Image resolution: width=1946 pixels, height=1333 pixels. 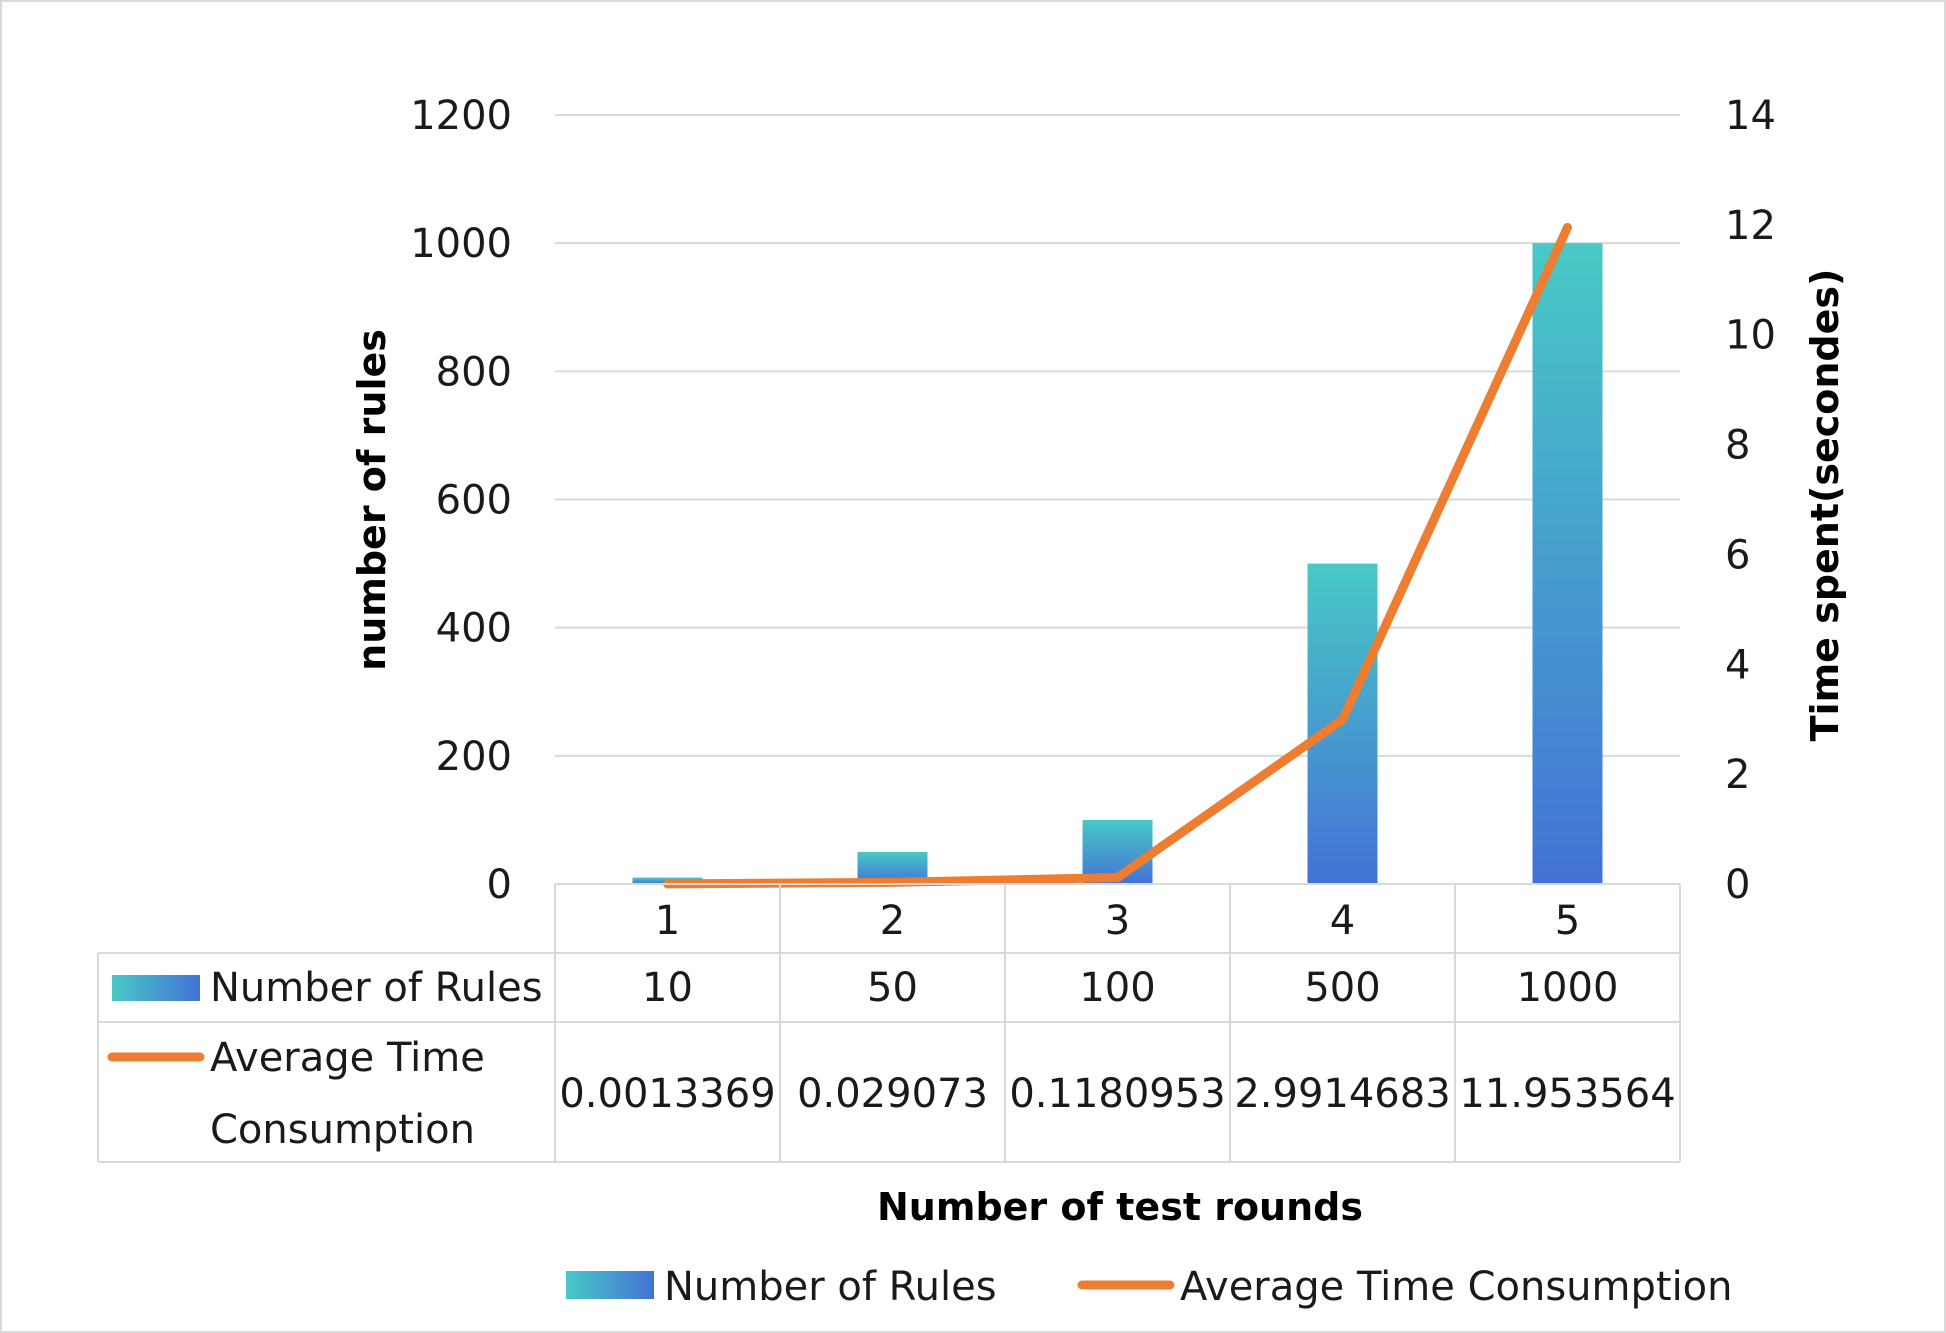 I want to click on left-tick-label: 0, so click(x=499, y=885).